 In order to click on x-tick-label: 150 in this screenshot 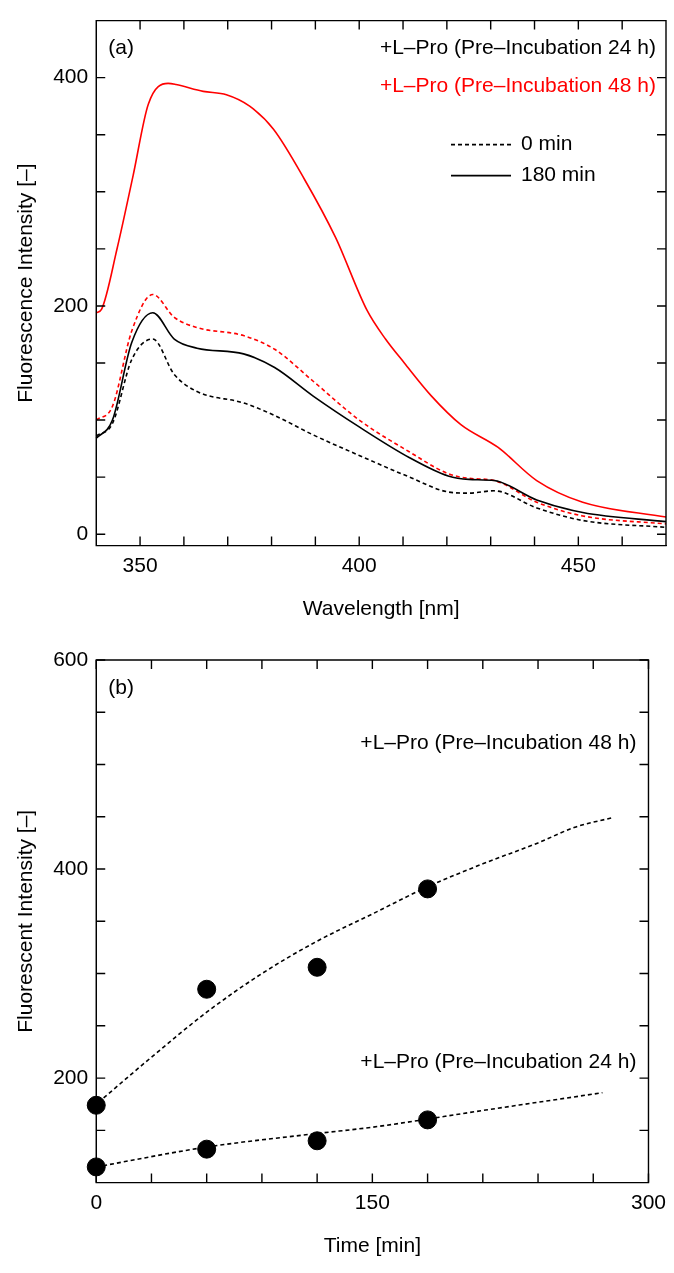, I will do `click(372, 1201)`.